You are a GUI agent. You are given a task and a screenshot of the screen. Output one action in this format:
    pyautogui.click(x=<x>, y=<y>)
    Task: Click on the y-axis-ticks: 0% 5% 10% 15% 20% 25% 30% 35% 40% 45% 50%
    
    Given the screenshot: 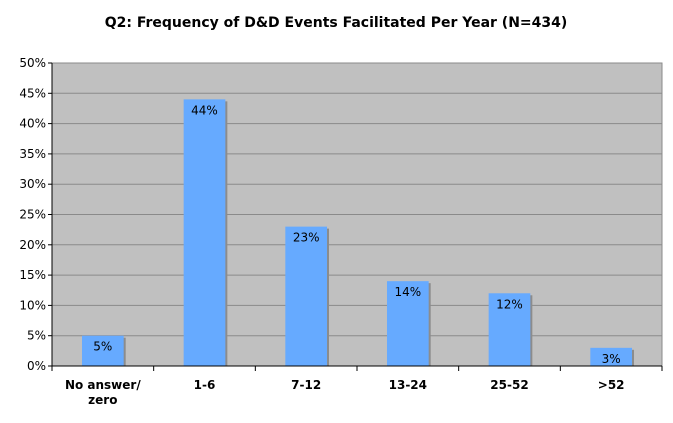 What is the action you would take?
    pyautogui.click(x=35, y=214)
    